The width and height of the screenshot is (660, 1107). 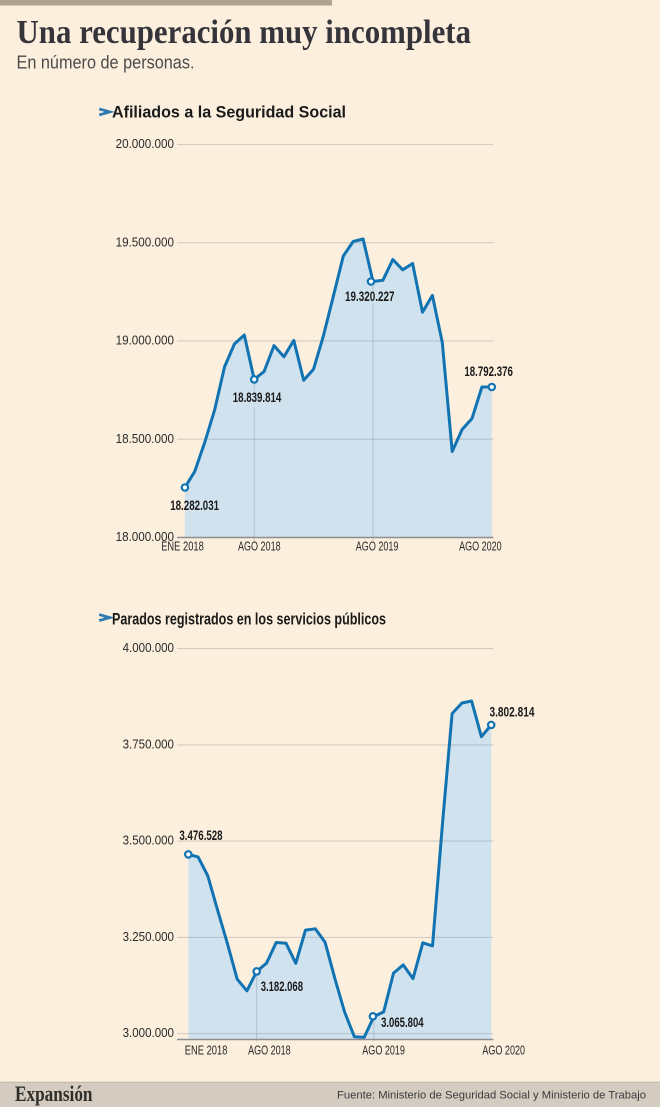 I want to click on svg-text:Afiliados a la Seguridad Socia: Afiliados a la Seguridad Social, so click(x=229, y=112).